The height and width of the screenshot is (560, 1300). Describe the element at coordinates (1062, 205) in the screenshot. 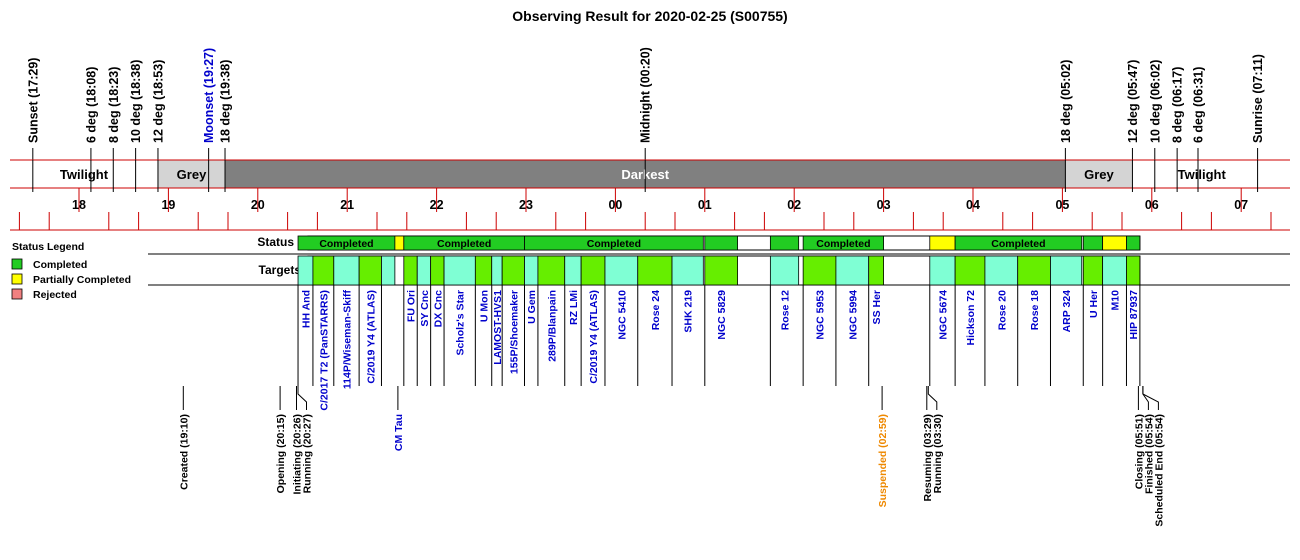

I see `axis-tick-label-05: 05` at that location.